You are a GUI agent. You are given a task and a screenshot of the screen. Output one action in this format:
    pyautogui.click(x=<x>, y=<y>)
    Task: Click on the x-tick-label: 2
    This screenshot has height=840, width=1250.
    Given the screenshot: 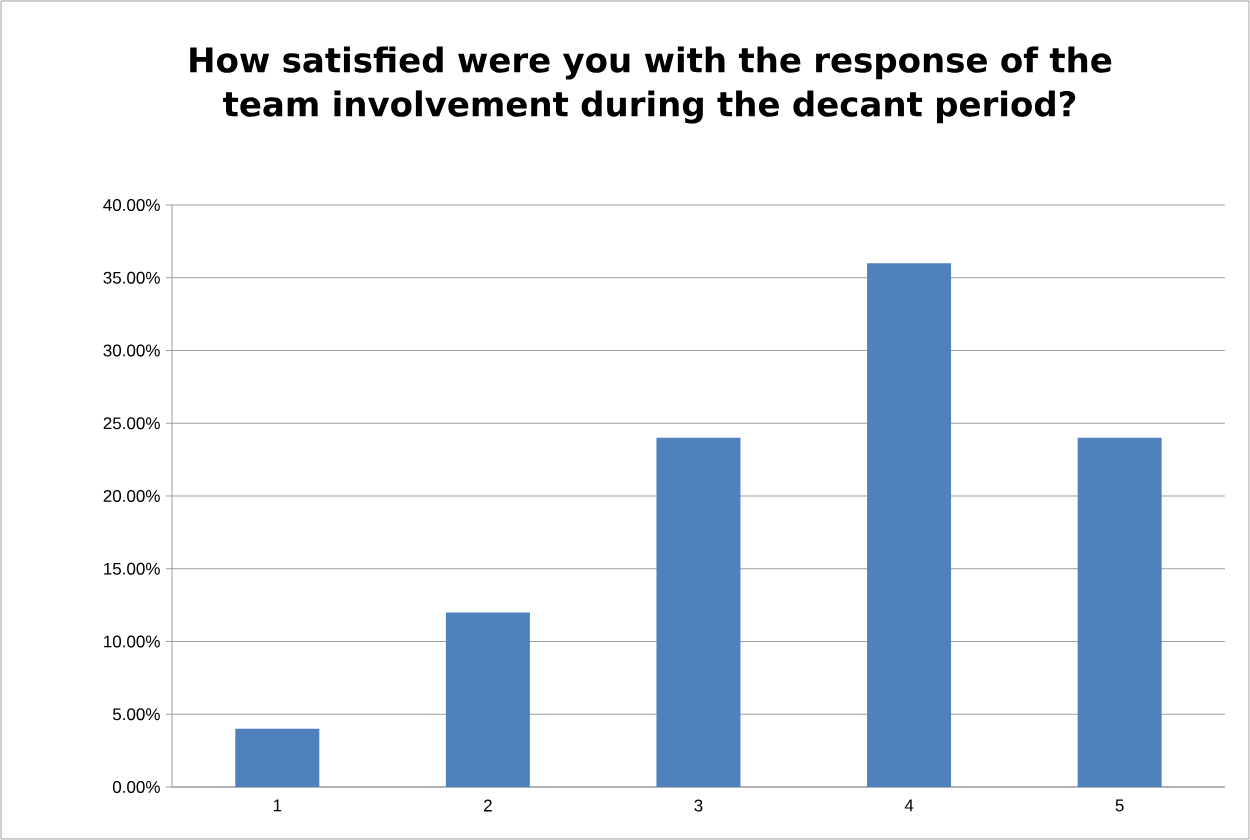 What is the action you would take?
    pyautogui.click(x=488, y=805)
    